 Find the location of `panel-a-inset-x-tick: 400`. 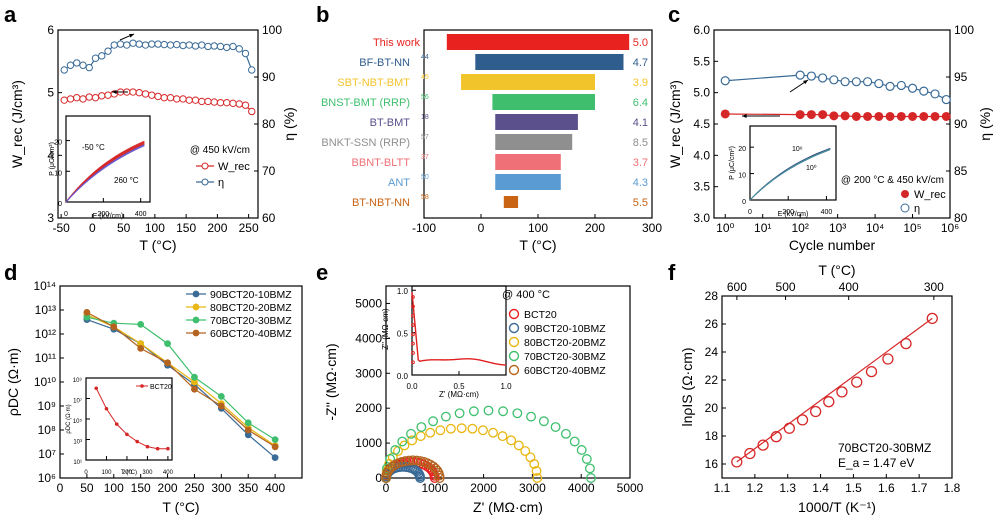

panel-a-inset-x-tick: 400 is located at coordinates (141, 214).